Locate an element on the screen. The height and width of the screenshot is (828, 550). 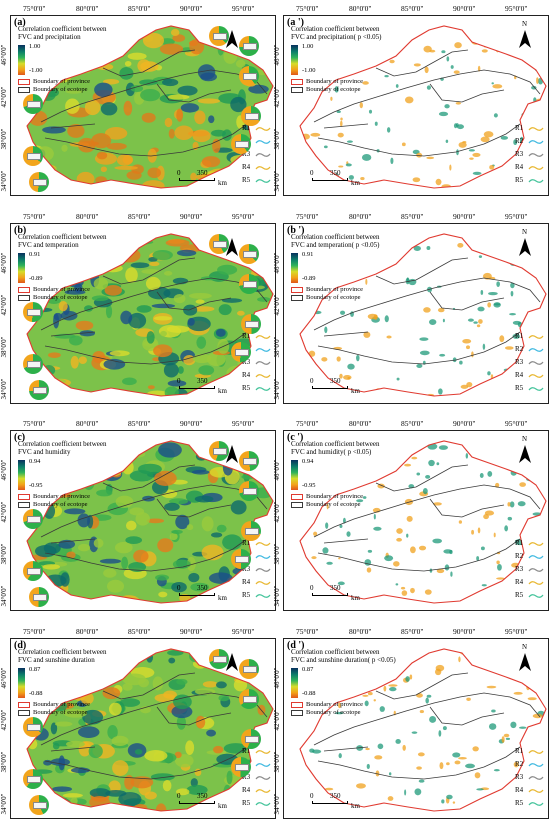
province-boundary-label: Boundary of province is located at coordinates (62, 496).